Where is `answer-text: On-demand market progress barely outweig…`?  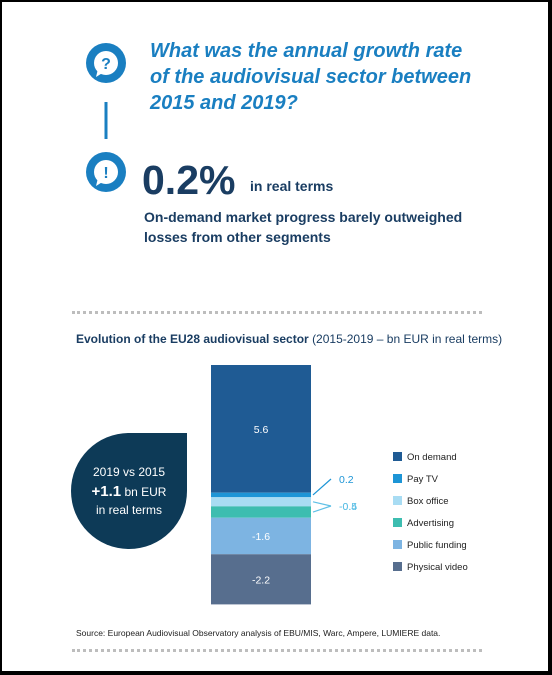 answer-text: On-demand market progress barely outweig… is located at coordinates (329, 227).